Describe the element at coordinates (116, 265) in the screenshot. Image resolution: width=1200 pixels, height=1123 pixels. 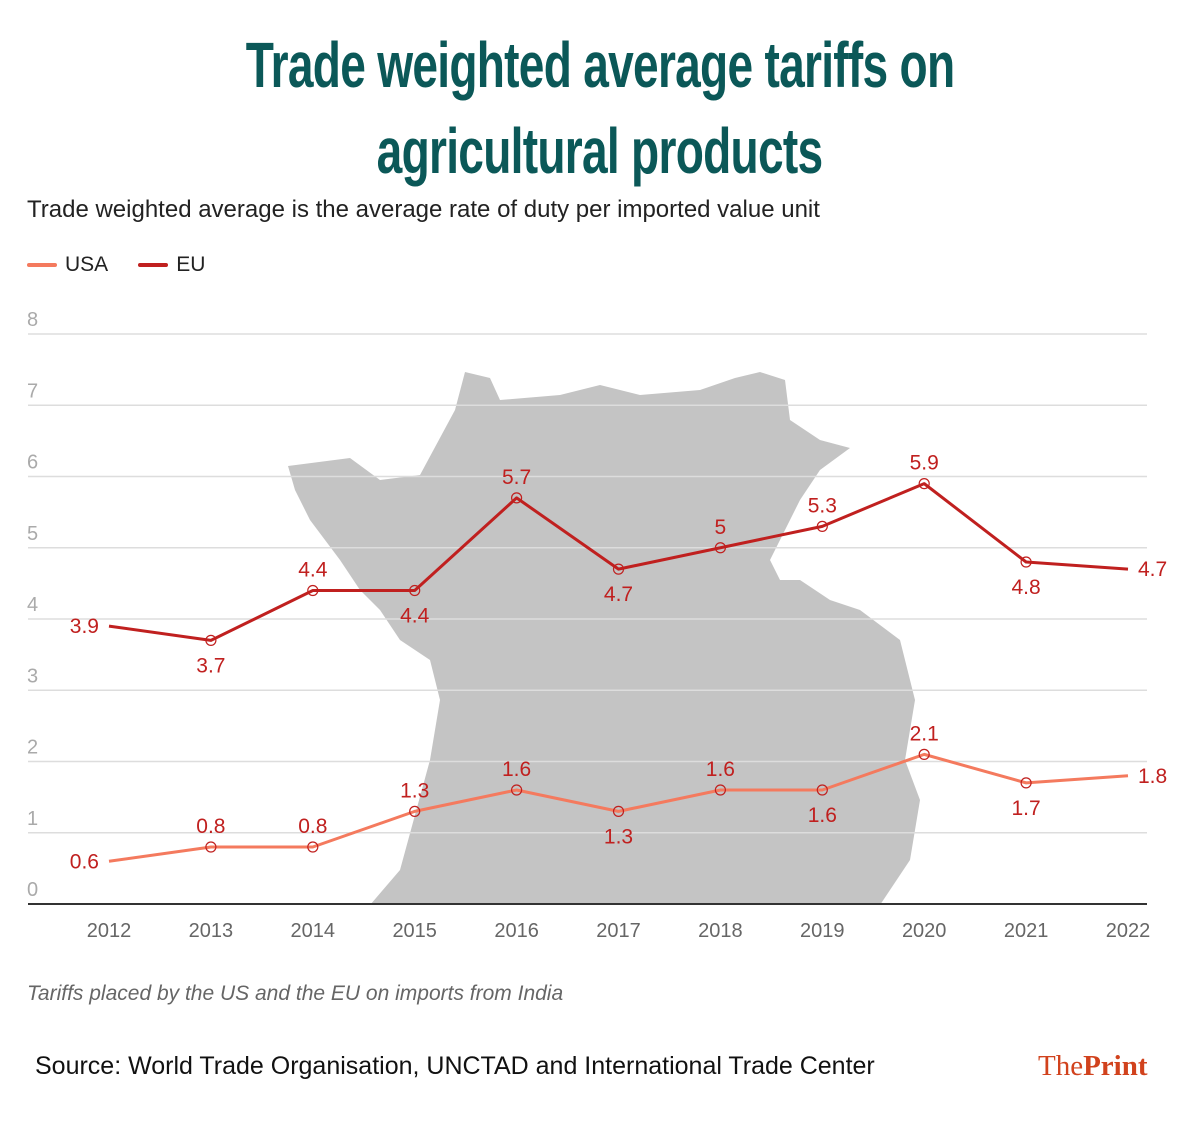
I see `legend: USA EU` at that location.